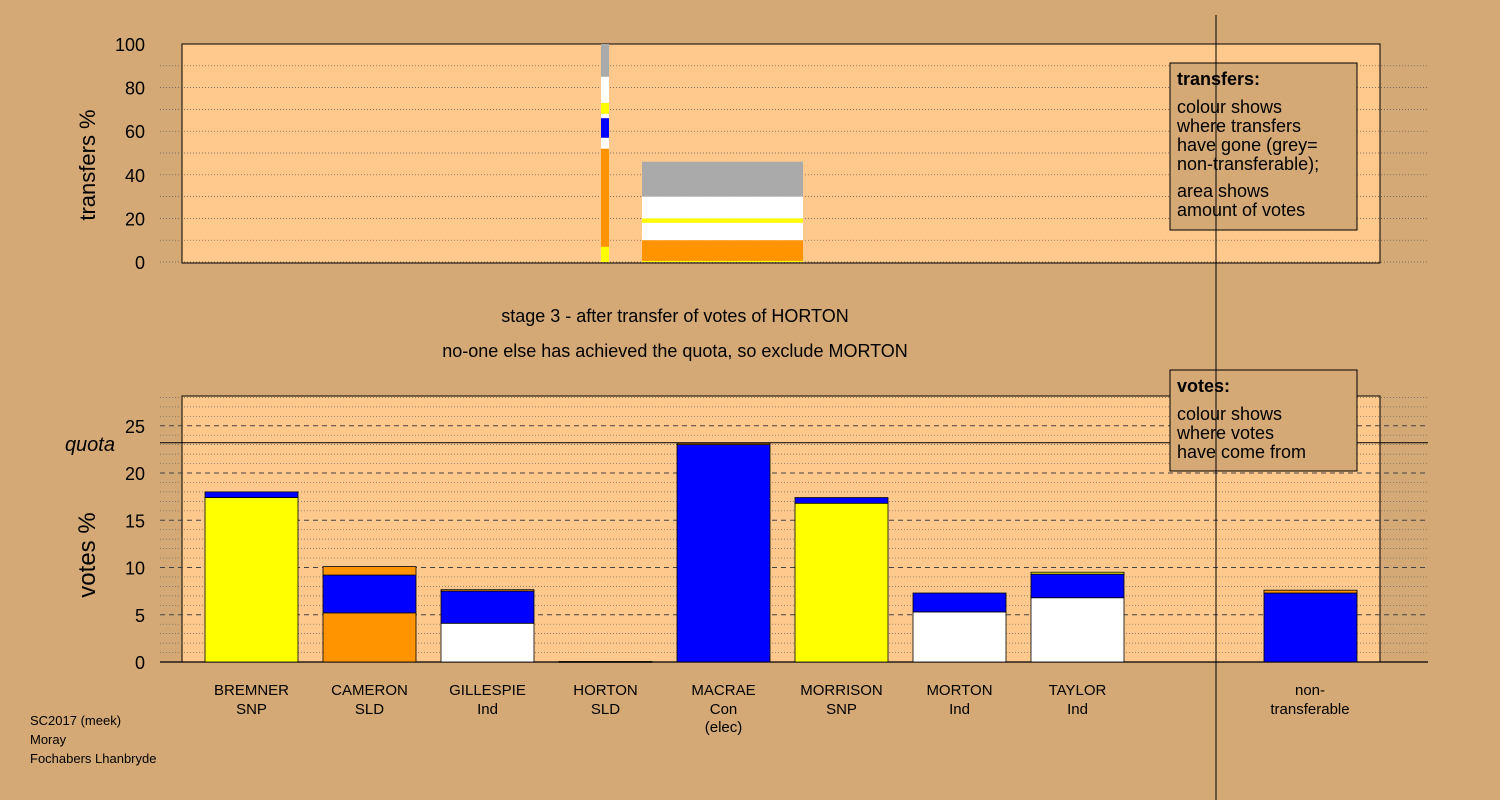 This screenshot has width=1500, height=800. Describe the element at coordinates (724, 709) in the screenshot. I see `candidate-party-label: Con` at that location.